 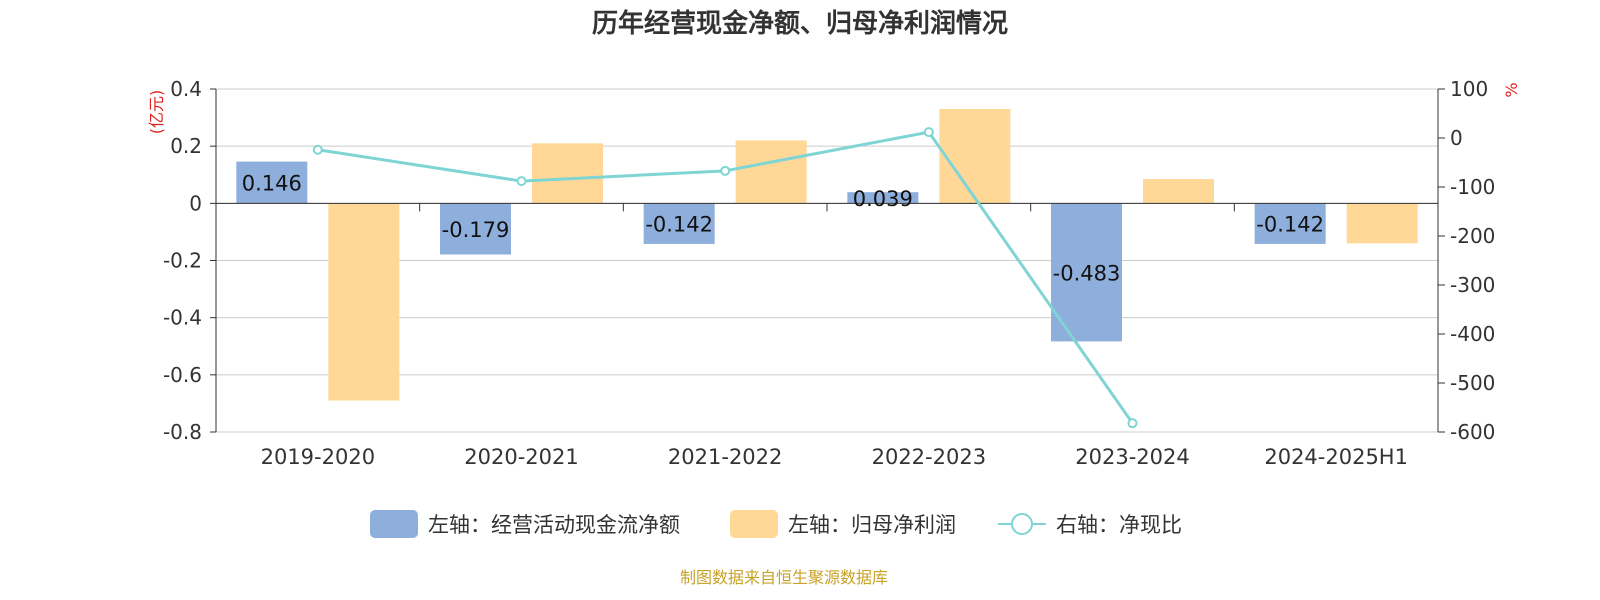 I want to click on right-tick-label: -200, so click(x=1472, y=236).